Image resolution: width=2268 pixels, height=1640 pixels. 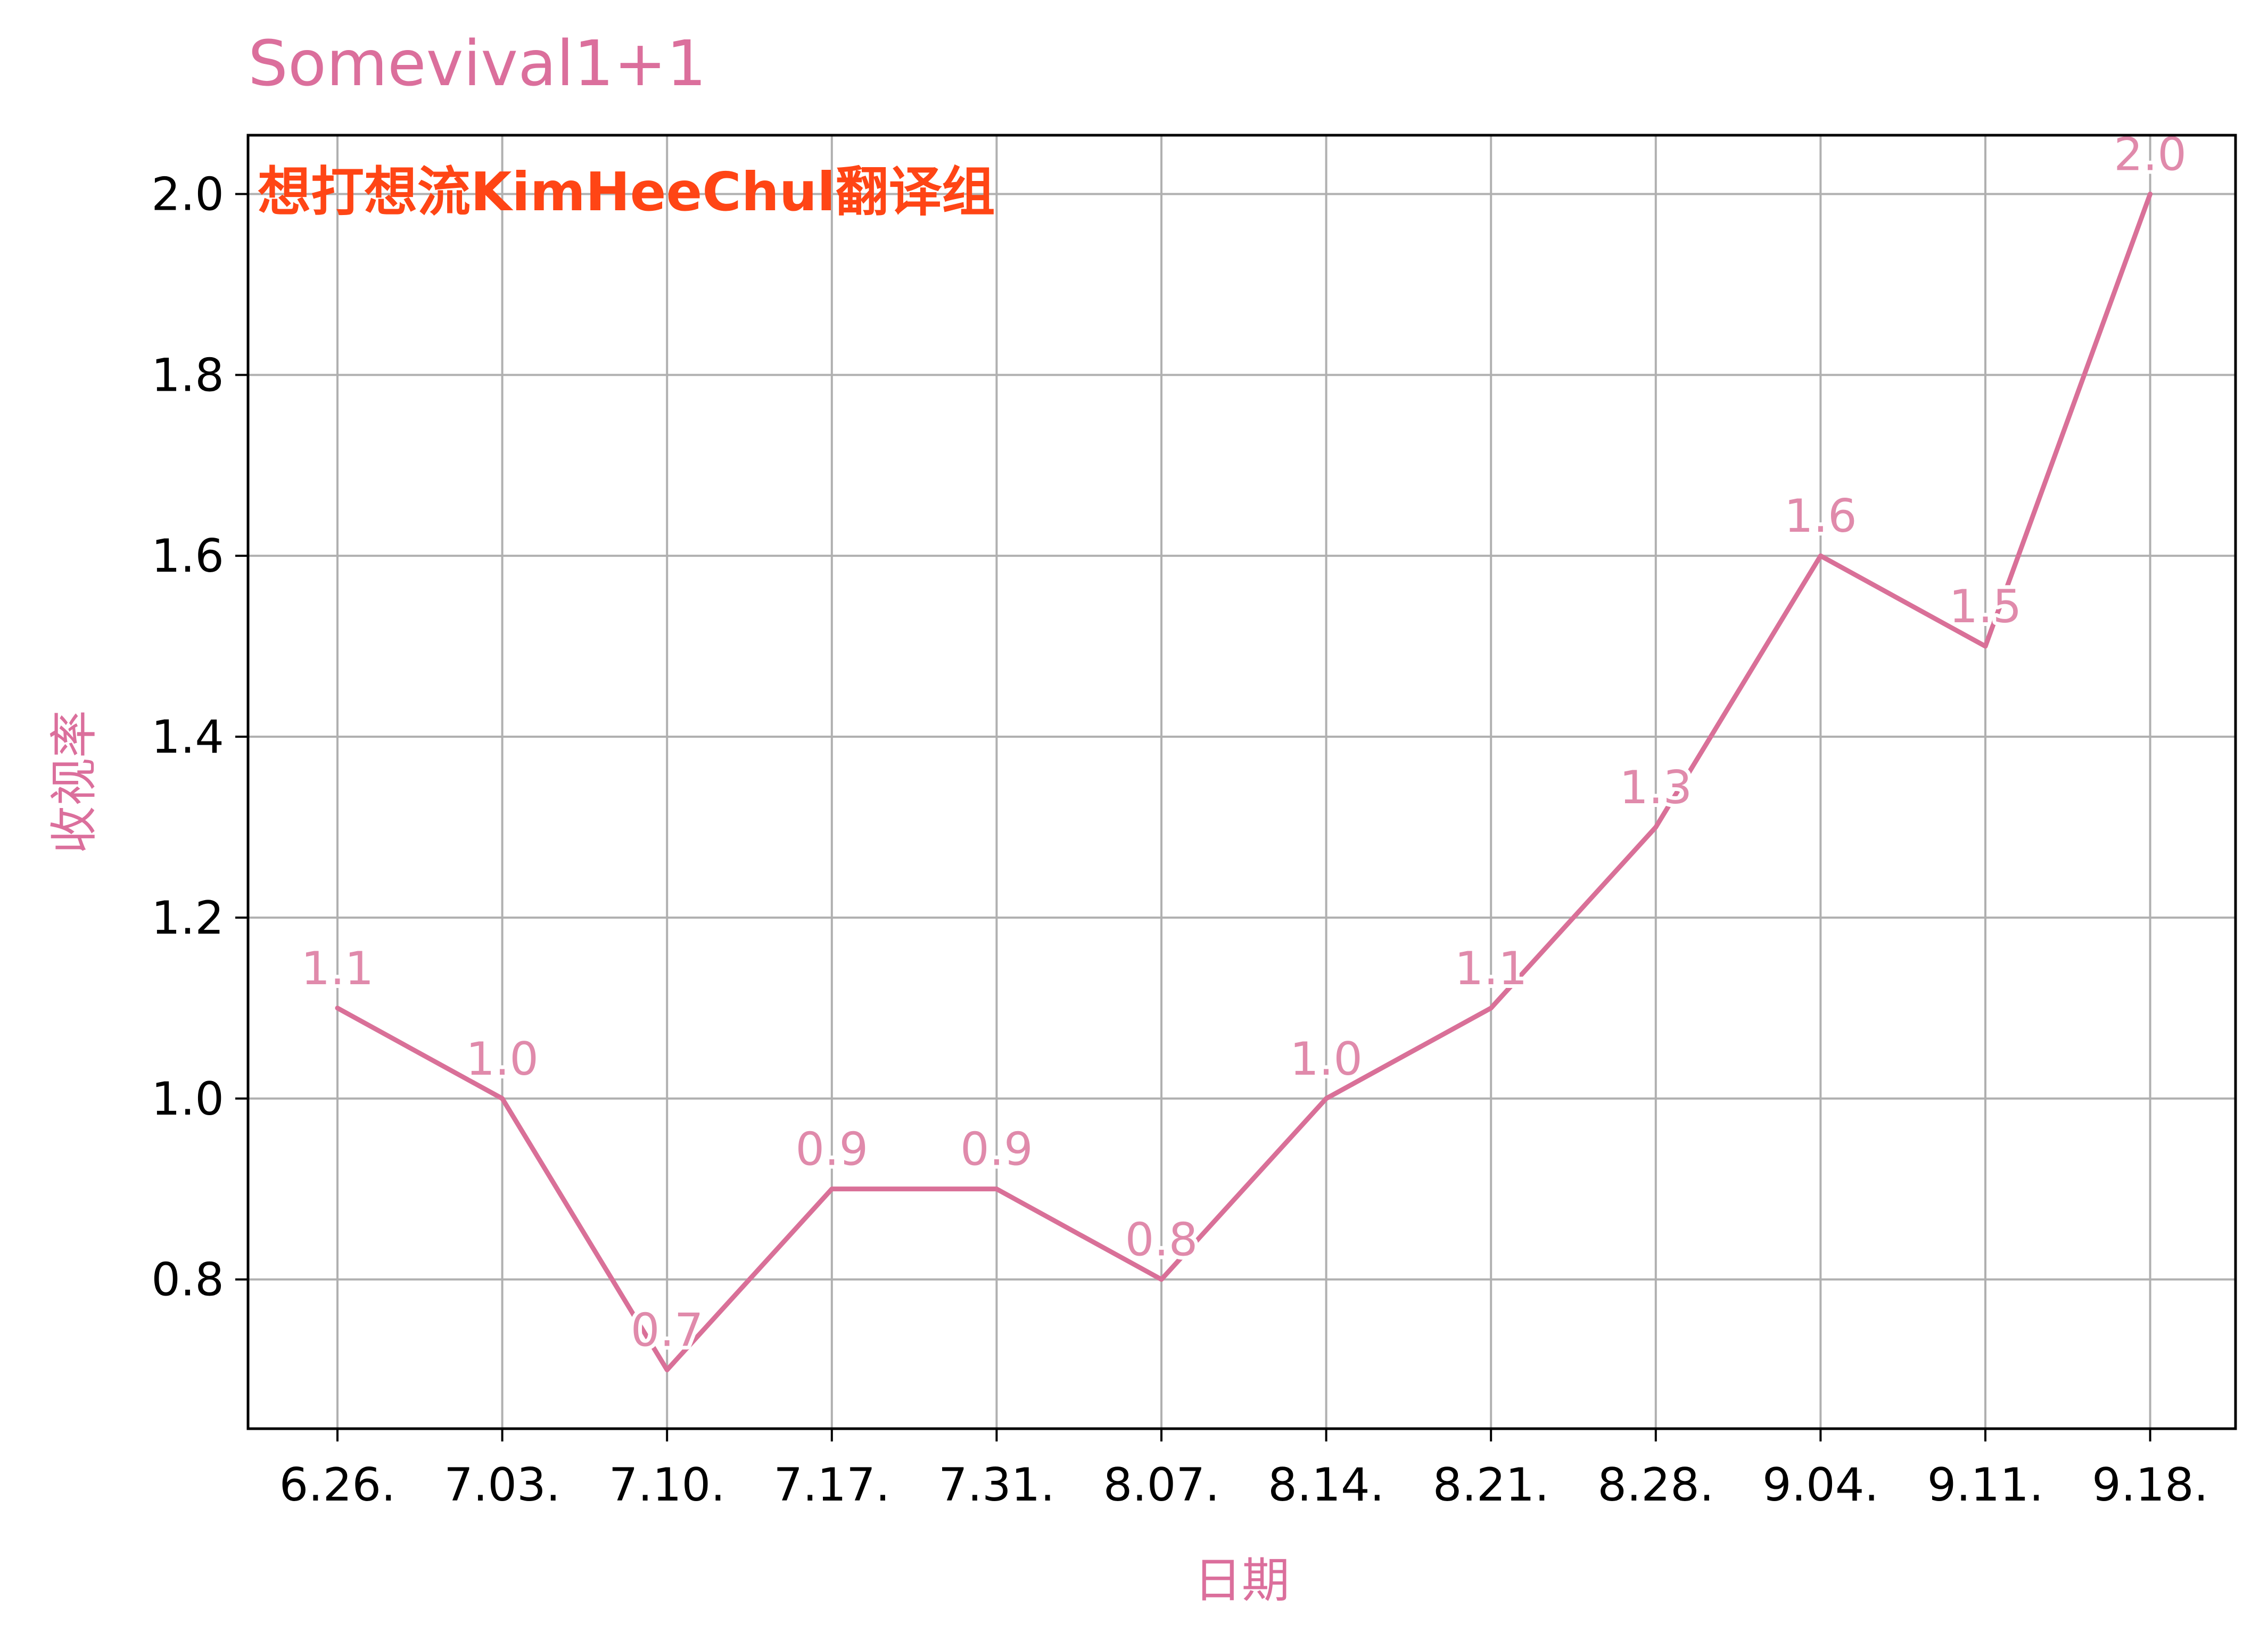 What do you see at coordinates (187, 194) in the screenshot?
I see `y-tick-label: 2.0` at bounding box center [187, 194].